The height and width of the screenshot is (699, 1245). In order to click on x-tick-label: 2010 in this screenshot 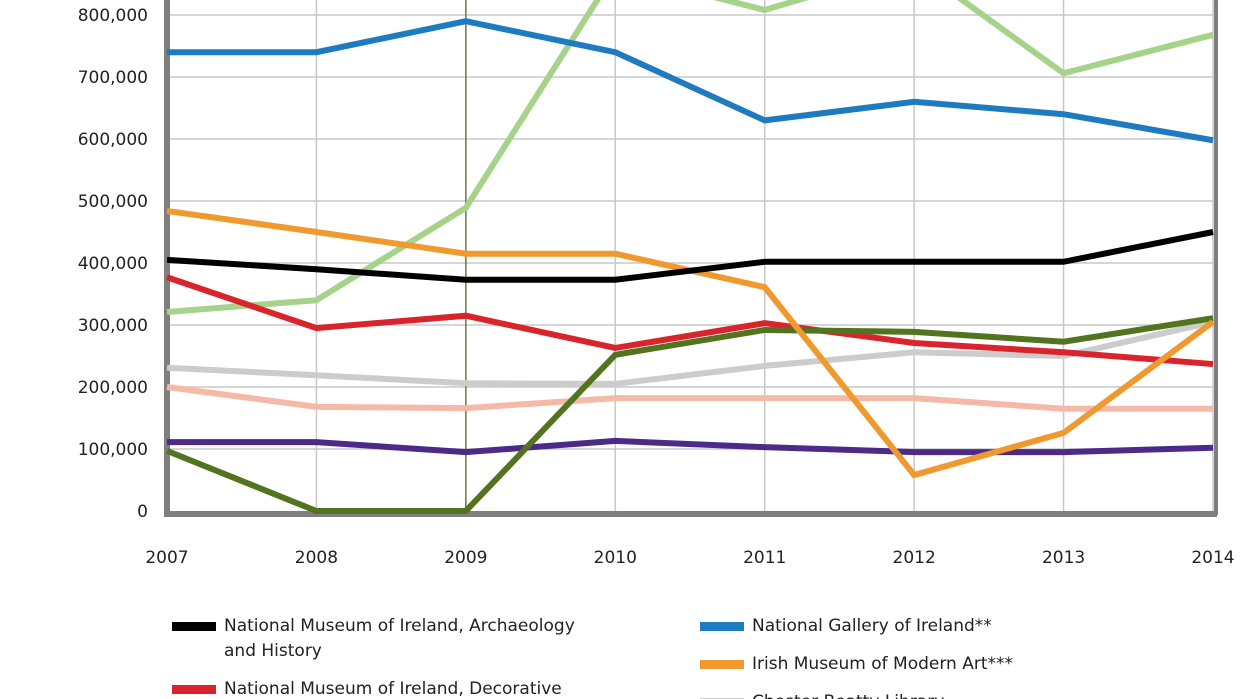, I will do `click(615, 558)`.